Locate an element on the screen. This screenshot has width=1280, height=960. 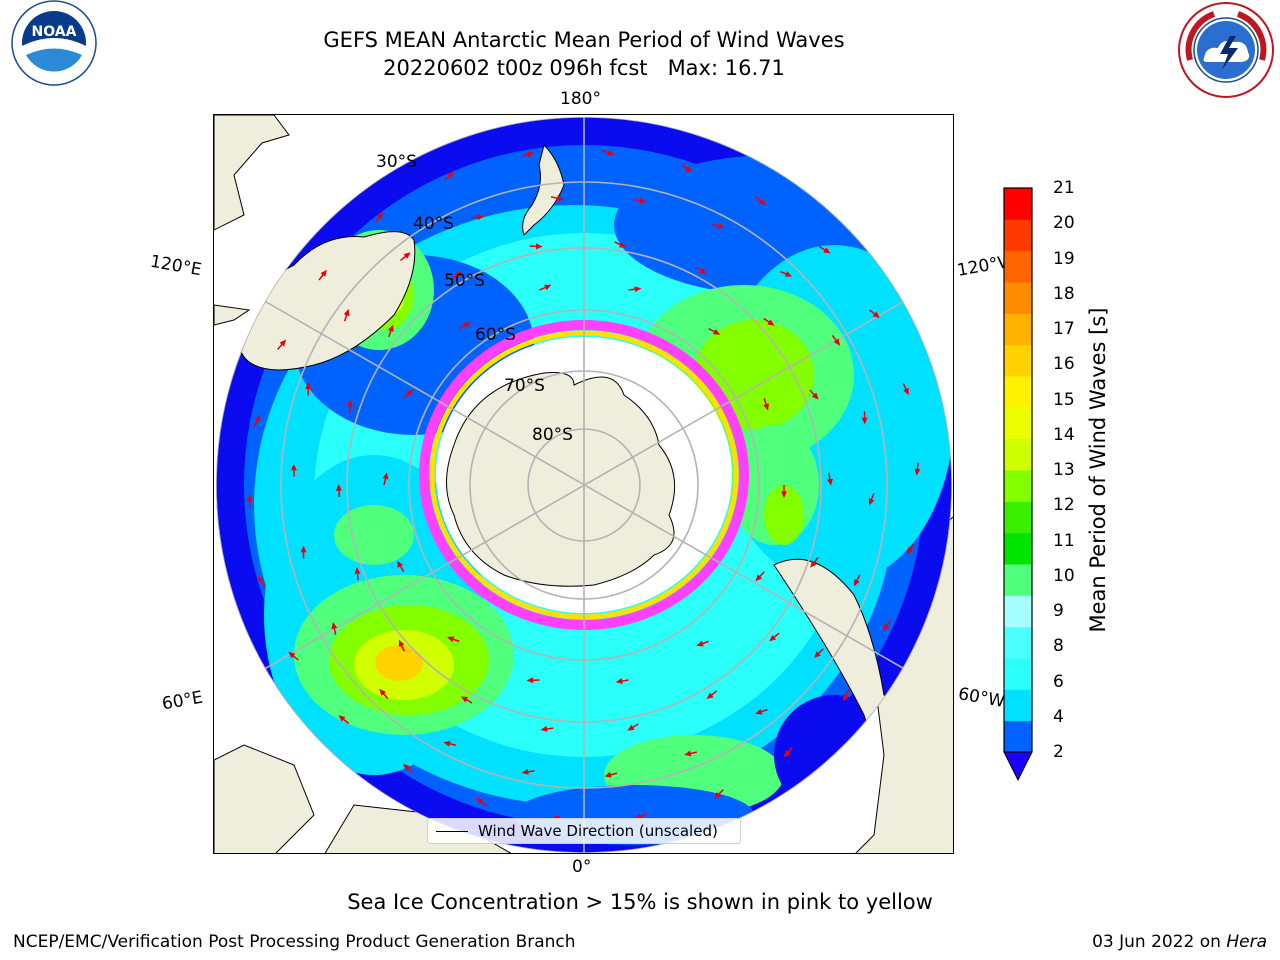
colorbar-tick-label: 14 is located at coordinates (1064, 434).